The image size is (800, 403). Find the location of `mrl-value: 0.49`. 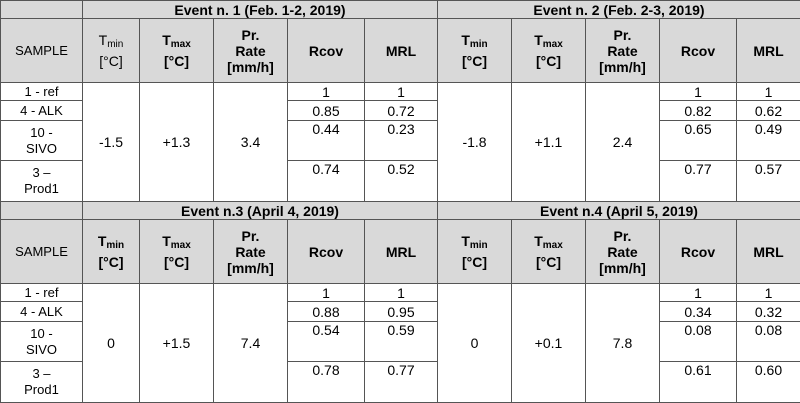

mrl-value: 0.49 is located at coordinates (768, 140).